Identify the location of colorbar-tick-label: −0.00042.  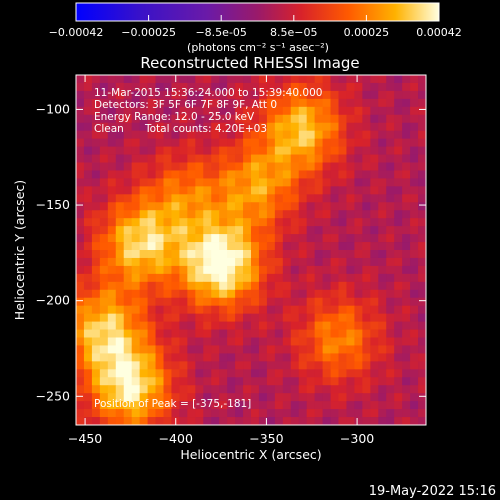
(76, 32).